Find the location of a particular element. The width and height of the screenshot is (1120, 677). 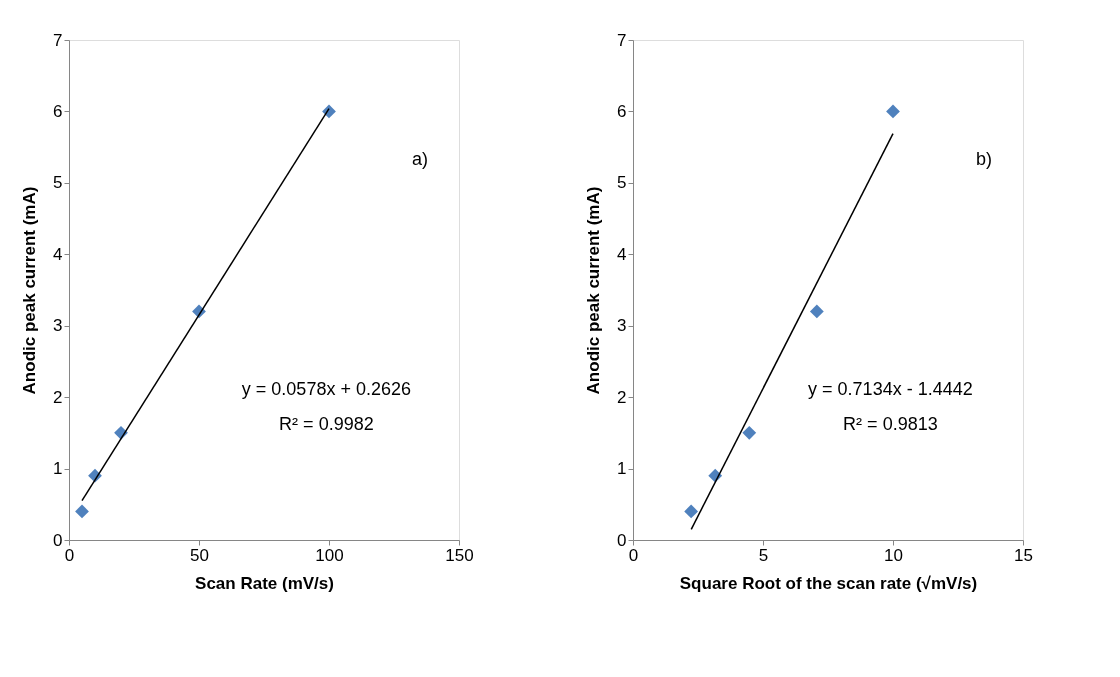

annotation: y = 0.7134x - 1.4442 is located at coordinates (890, 389).